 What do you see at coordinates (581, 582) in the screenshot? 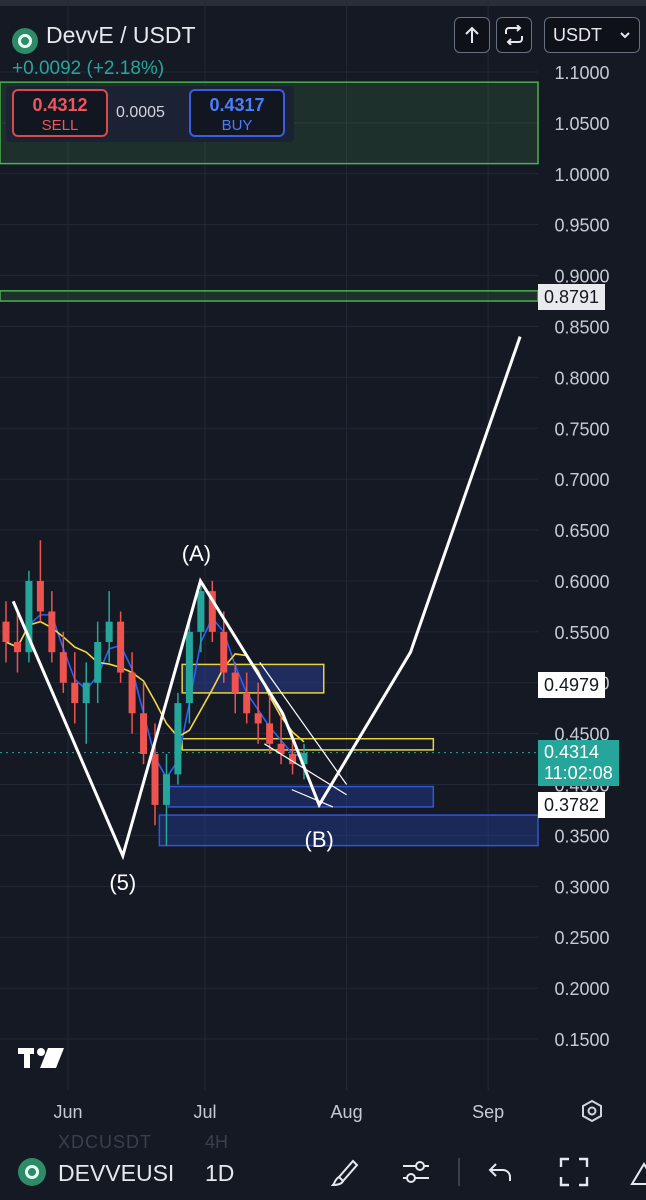
I see `price-tick-label: 0.6000` at bounding box center [581, 582].